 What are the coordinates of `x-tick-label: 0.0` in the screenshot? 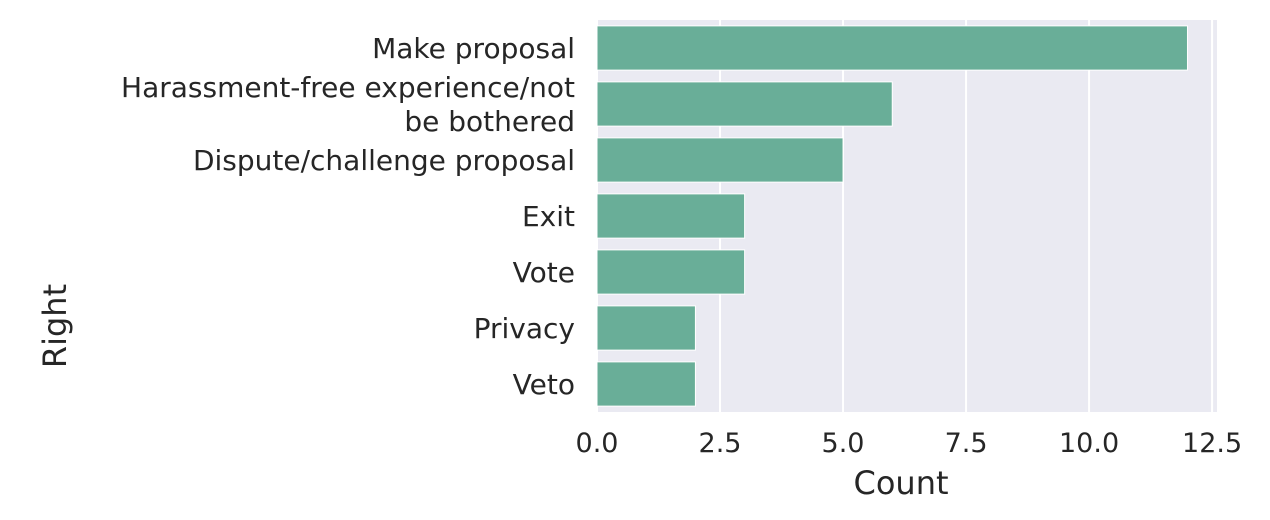 It's located at (597, 443).